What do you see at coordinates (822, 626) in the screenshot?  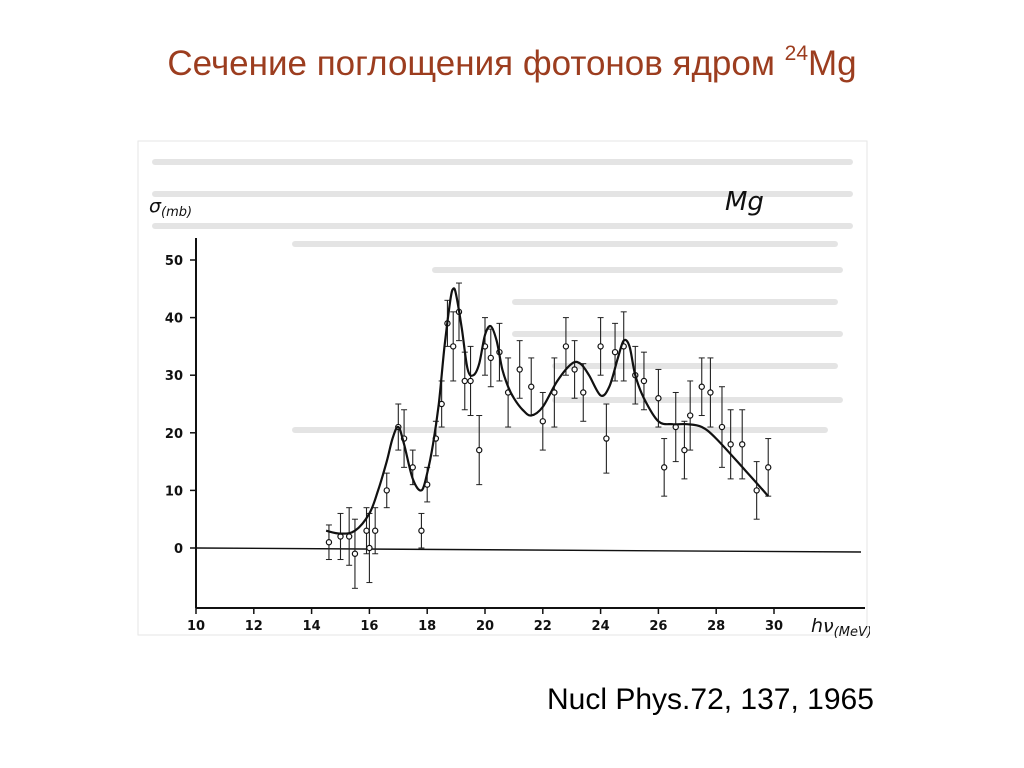 I see `x-axis-symbol: hν` at bounding box center [822, 626].